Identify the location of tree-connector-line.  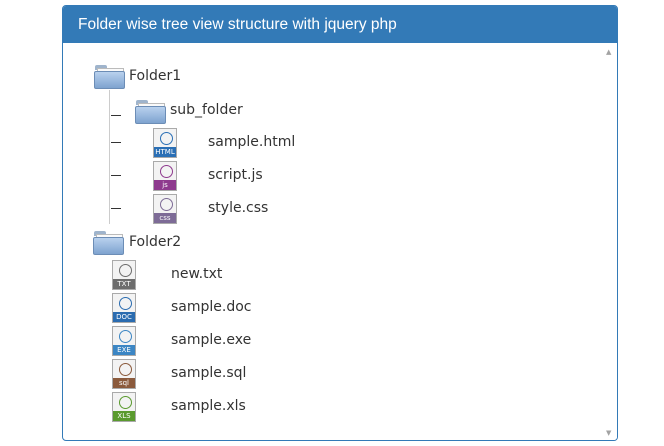
(109, 157).